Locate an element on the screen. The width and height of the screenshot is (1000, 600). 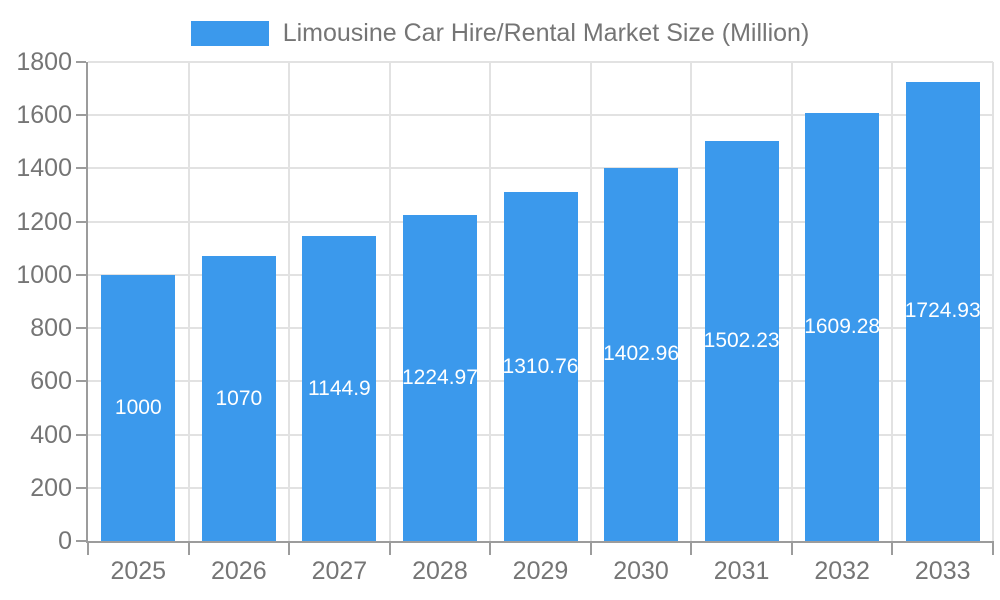
bar: 1310.76 is located at coordinates (540, 366).